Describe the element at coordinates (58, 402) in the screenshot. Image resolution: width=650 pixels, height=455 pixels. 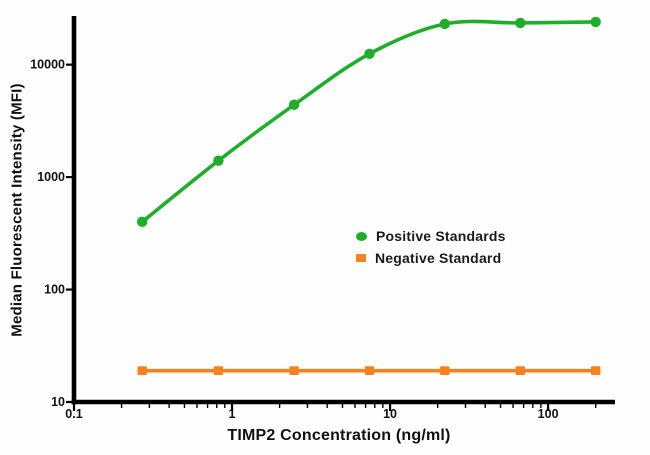
I see `y-tick-label: 10` at that location.